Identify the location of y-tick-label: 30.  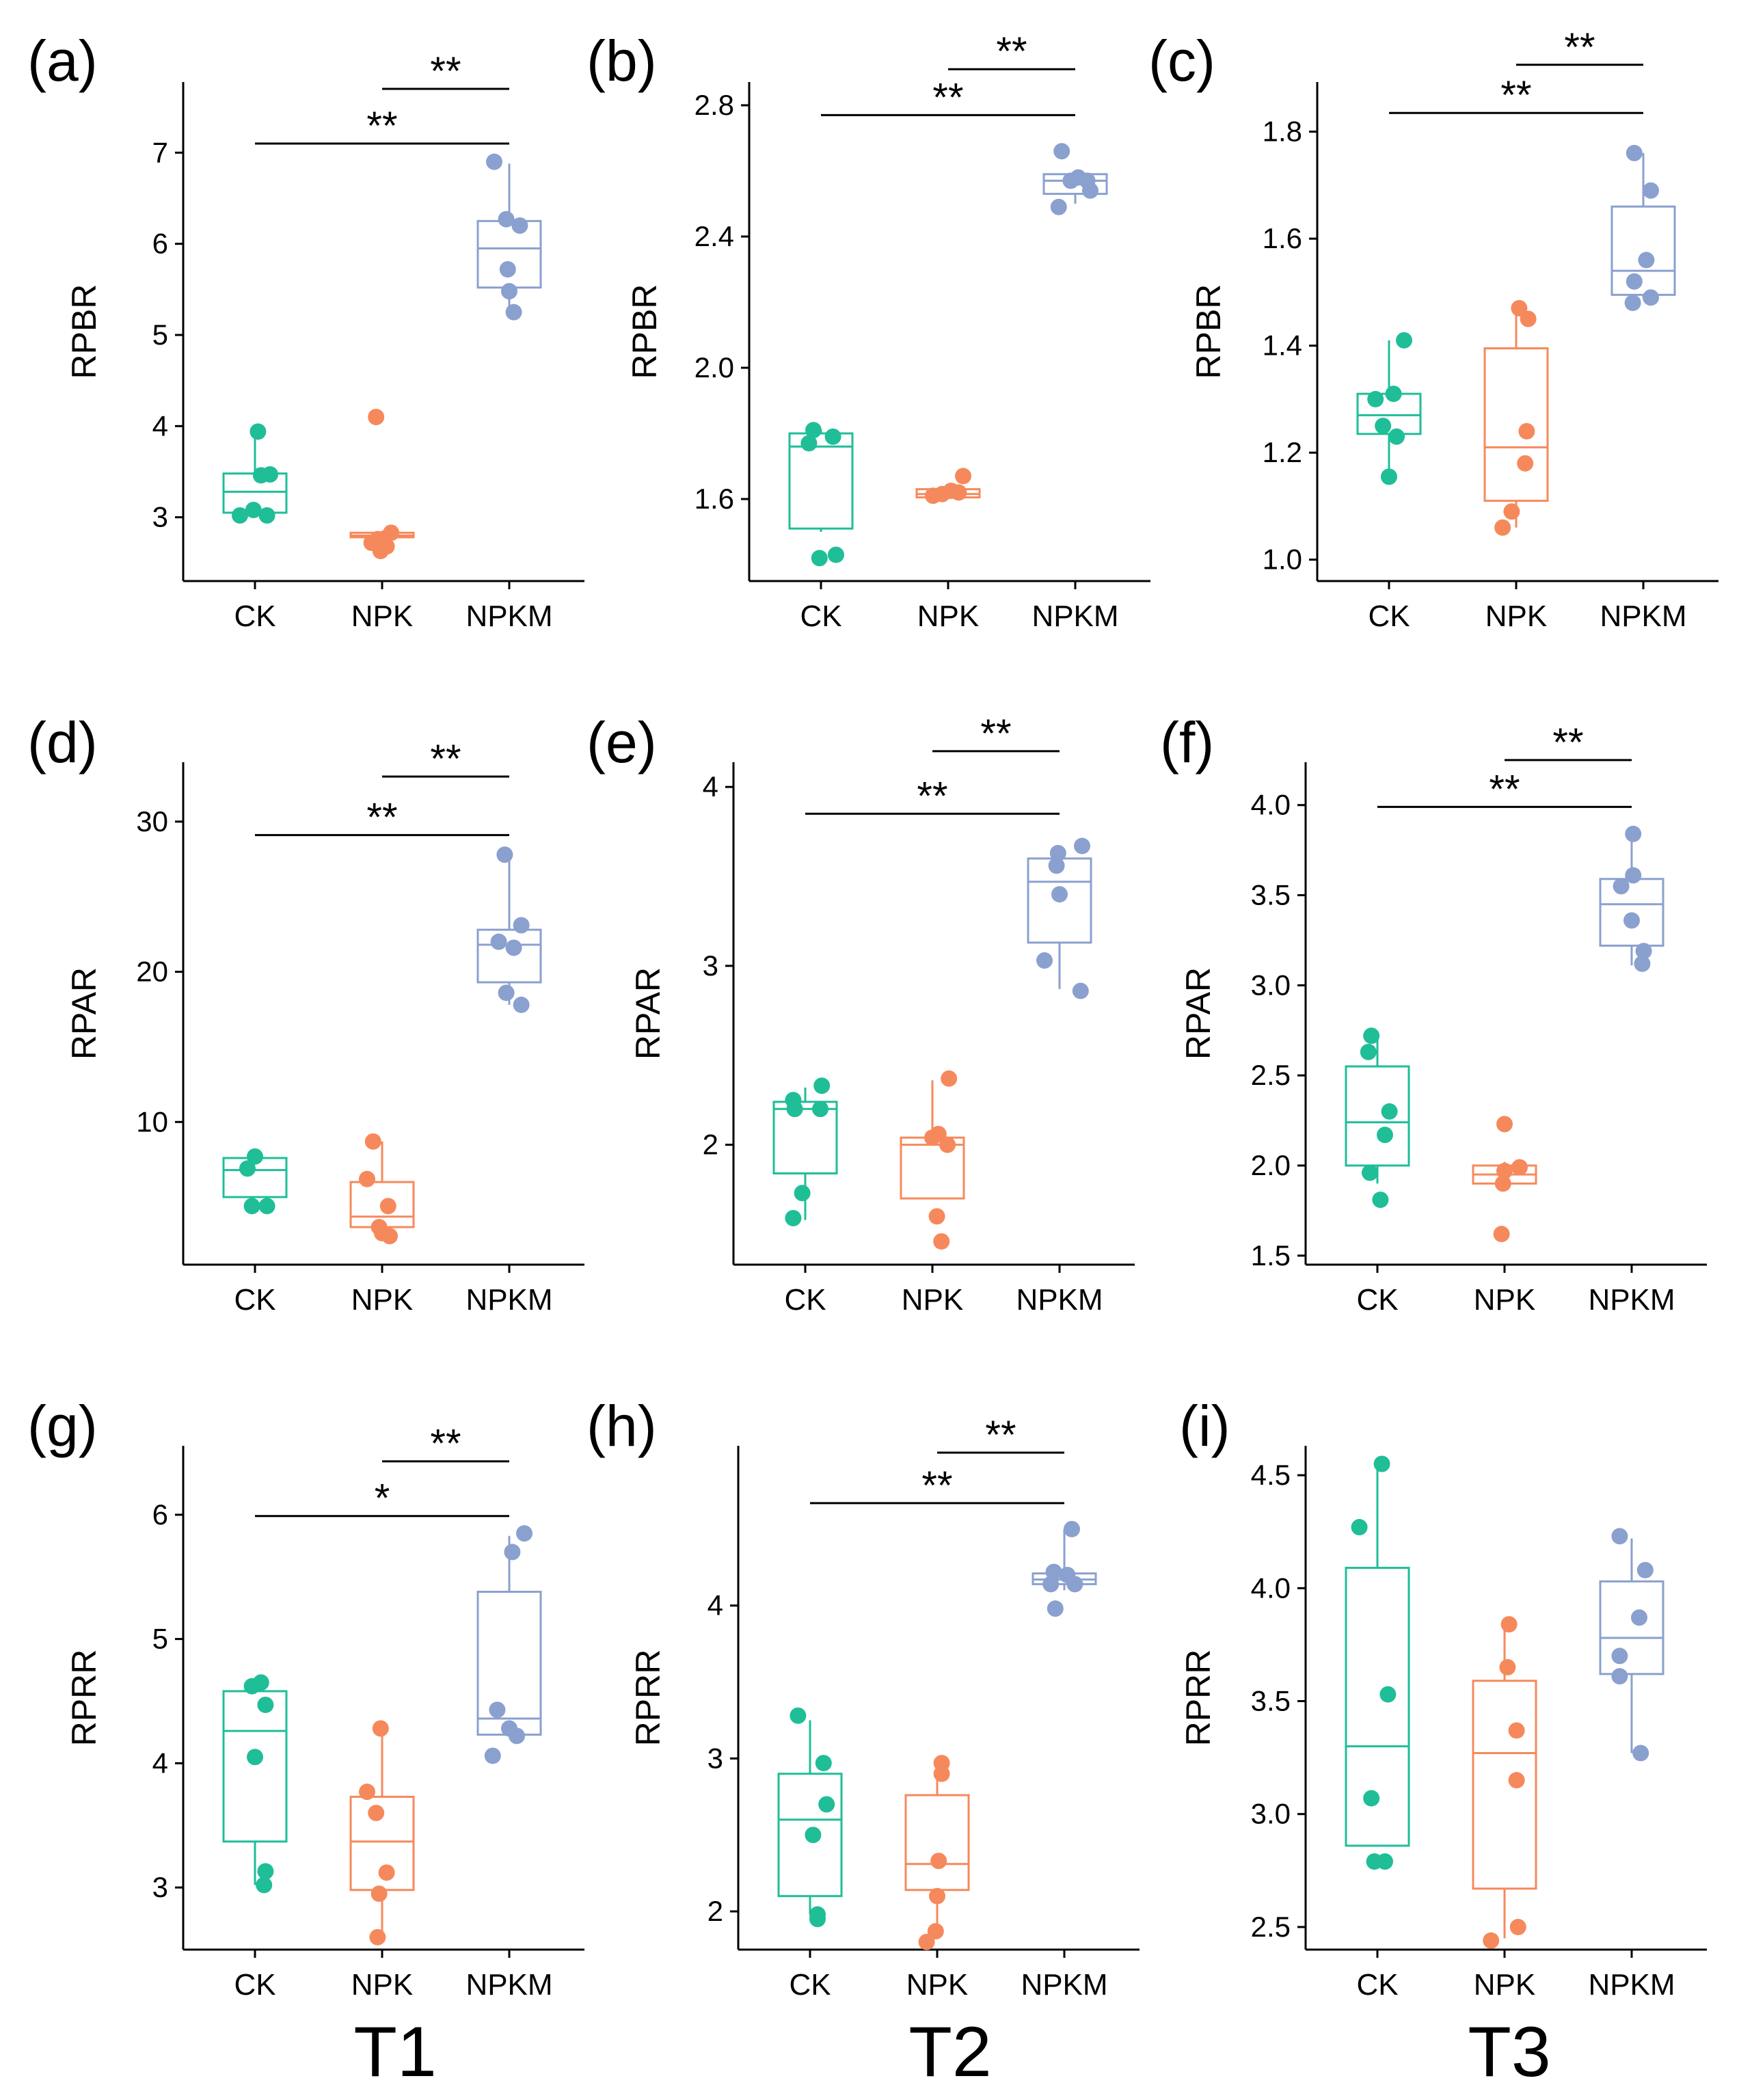
(152, 821).